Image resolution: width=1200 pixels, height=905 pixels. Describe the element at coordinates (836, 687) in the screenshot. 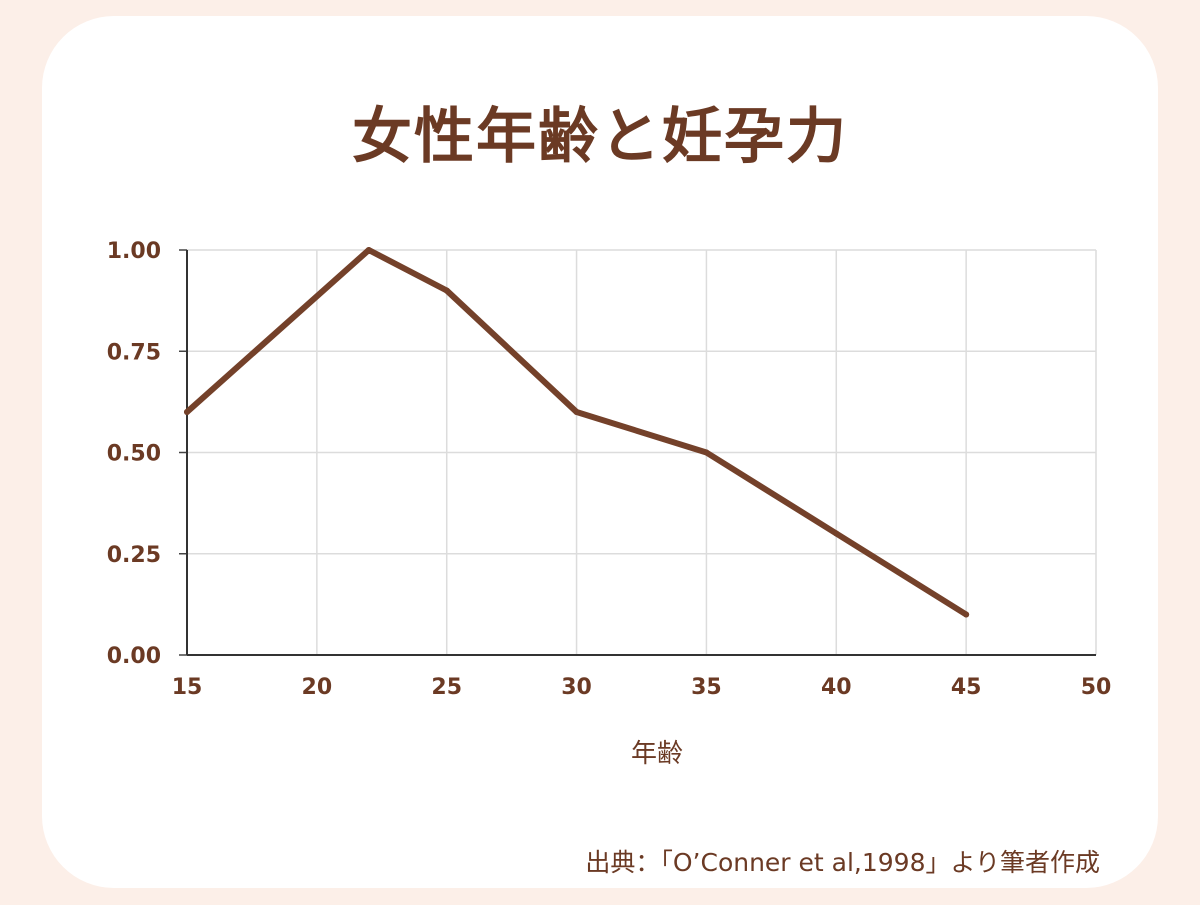

I see `x-tick-label: 40` at that location.